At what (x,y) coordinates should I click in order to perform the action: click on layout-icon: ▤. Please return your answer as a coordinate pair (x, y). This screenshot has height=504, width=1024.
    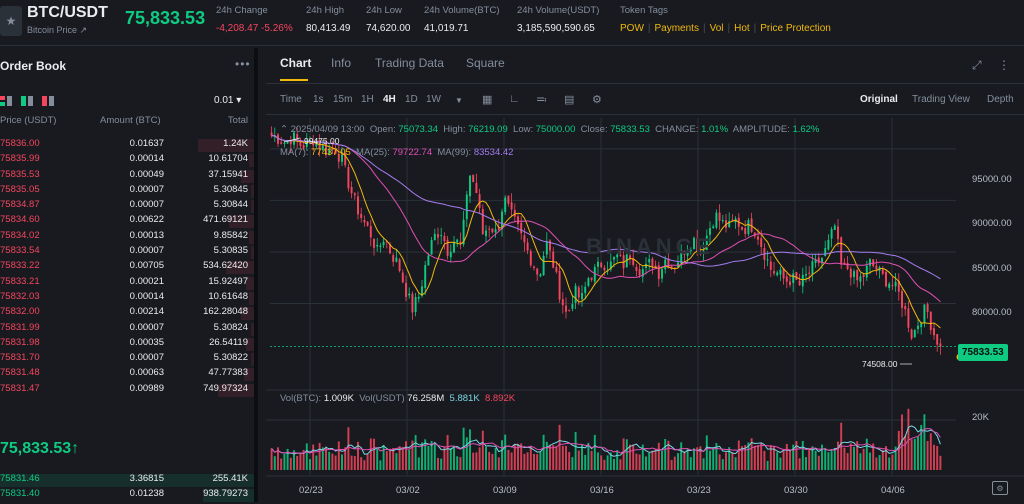
    Looking at the image, I should click on (569, 100).